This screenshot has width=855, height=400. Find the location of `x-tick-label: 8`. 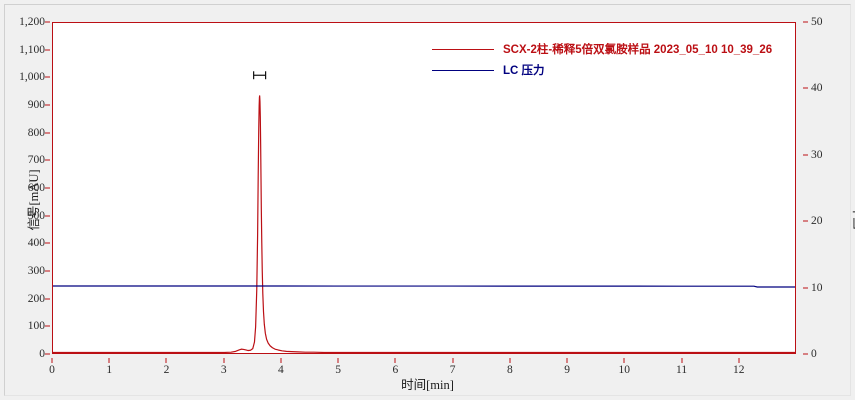

x-tick-label: 8 is located at coordinates (509, 370).